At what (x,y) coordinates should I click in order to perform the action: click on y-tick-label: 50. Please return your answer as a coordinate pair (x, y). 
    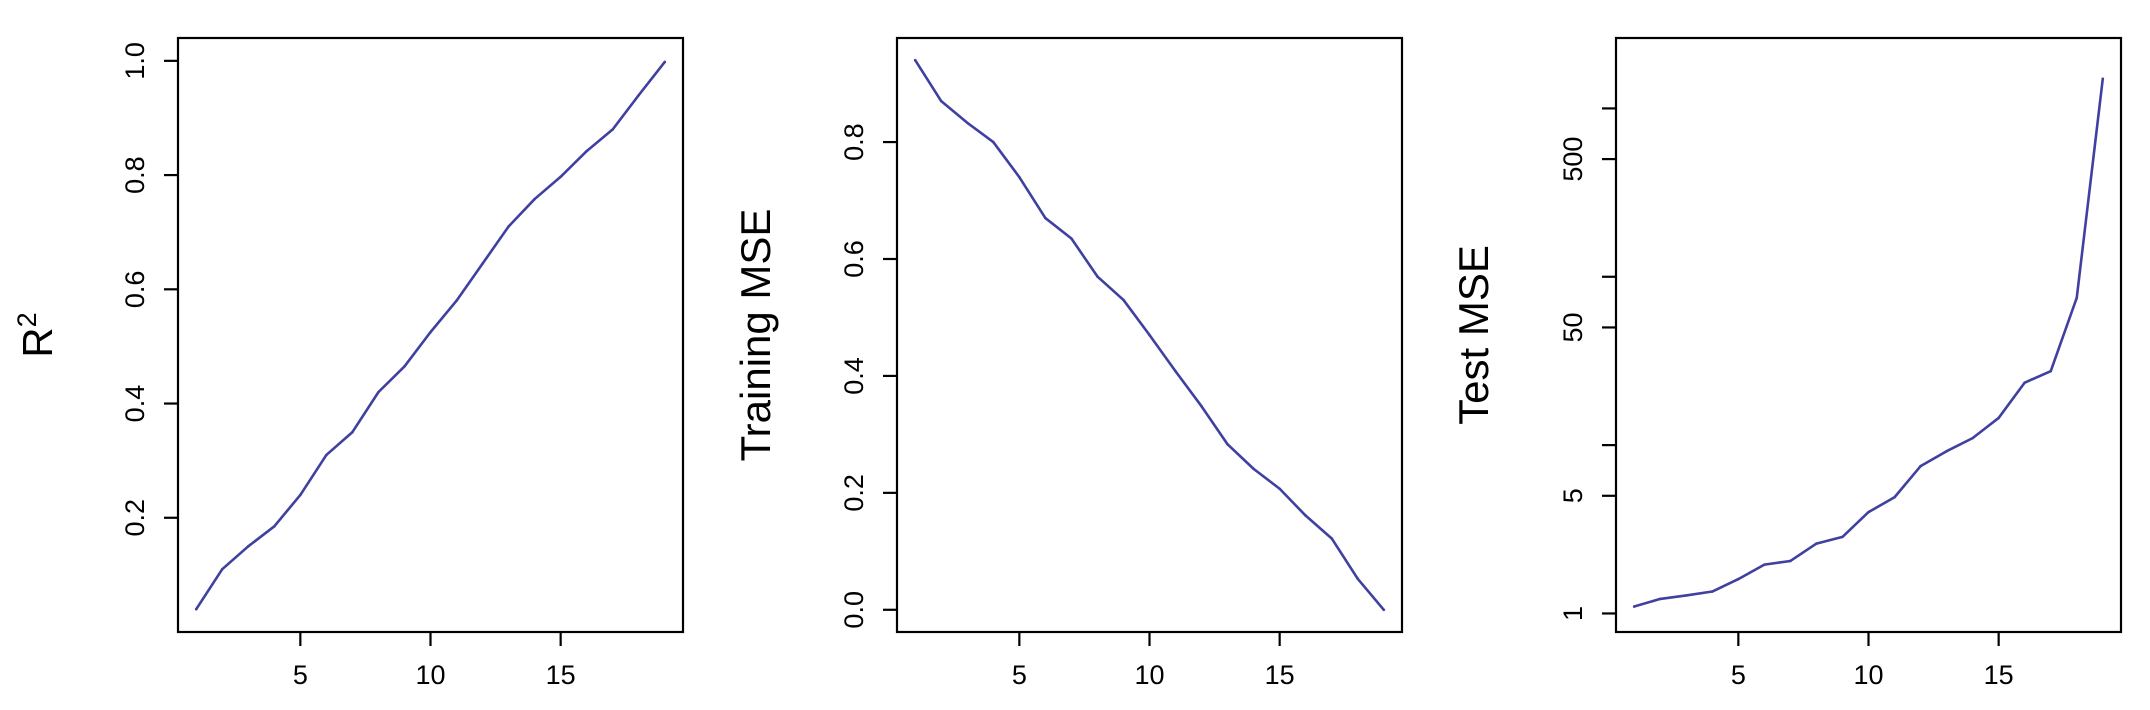
    Looking at the image, I should click on (1573, 327).